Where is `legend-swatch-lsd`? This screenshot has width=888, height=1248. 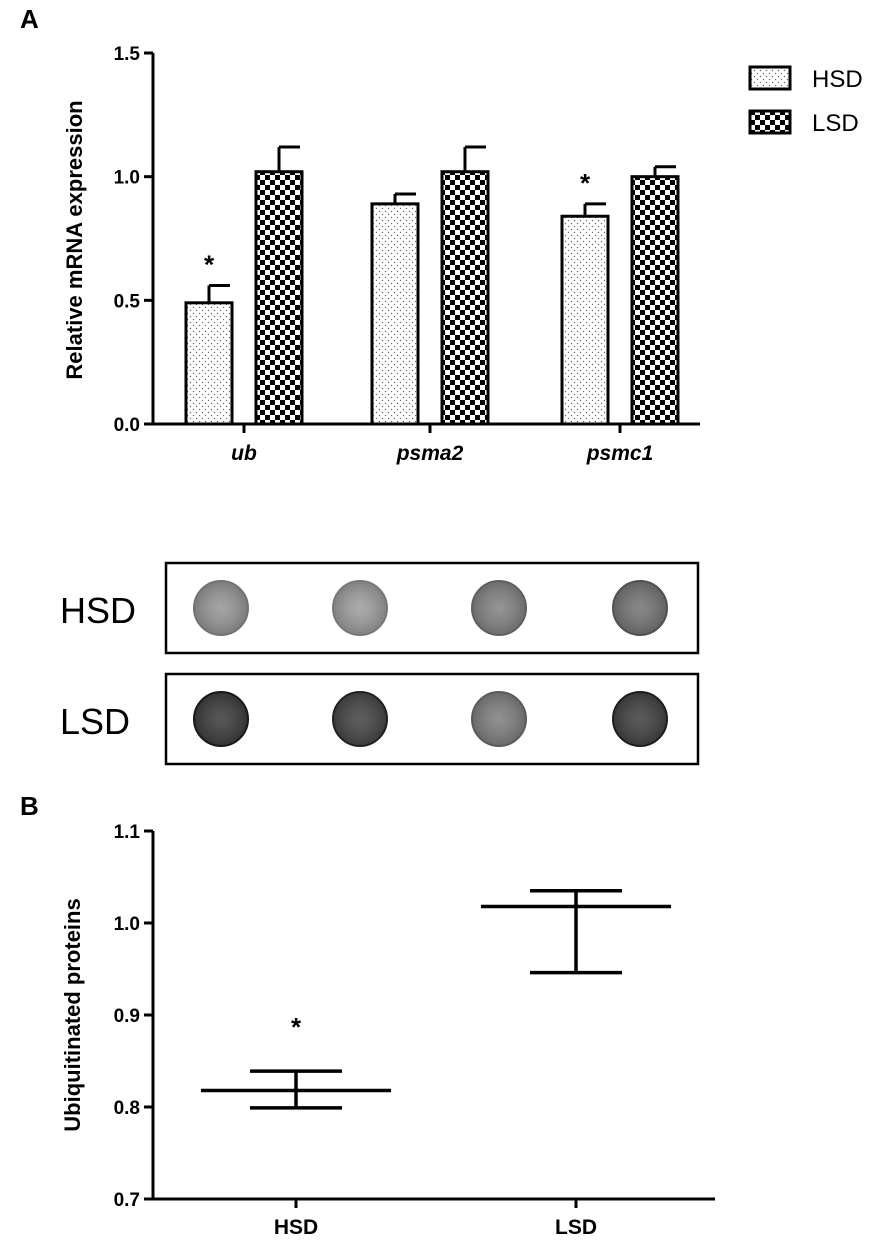 legend-swatch-lsd is located at coordinates (770, 122).